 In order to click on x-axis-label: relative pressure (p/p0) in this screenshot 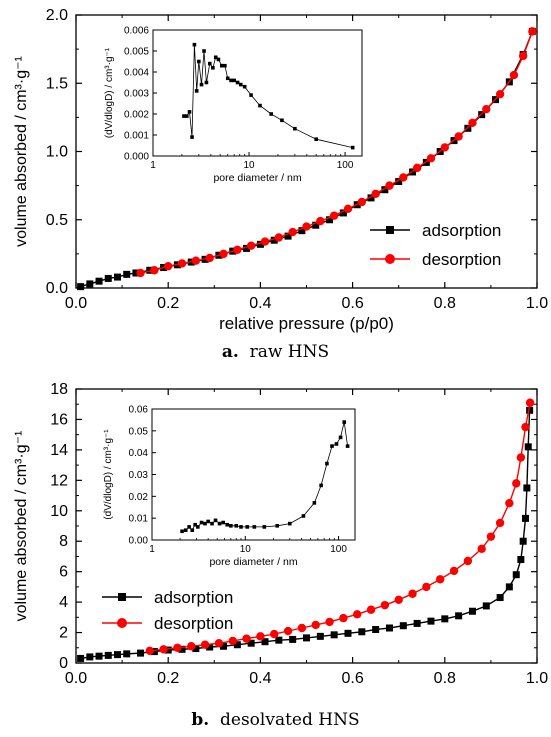, I will do `click(306, 323)`.